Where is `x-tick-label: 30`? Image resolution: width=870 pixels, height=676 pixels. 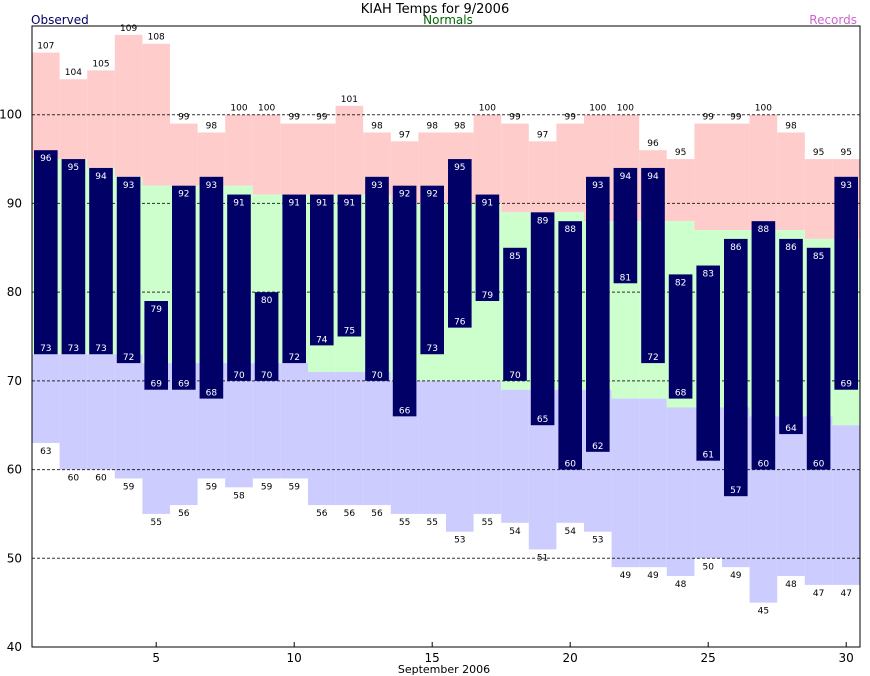
x-tick-label: 30 is located at coordinates (846, 658).